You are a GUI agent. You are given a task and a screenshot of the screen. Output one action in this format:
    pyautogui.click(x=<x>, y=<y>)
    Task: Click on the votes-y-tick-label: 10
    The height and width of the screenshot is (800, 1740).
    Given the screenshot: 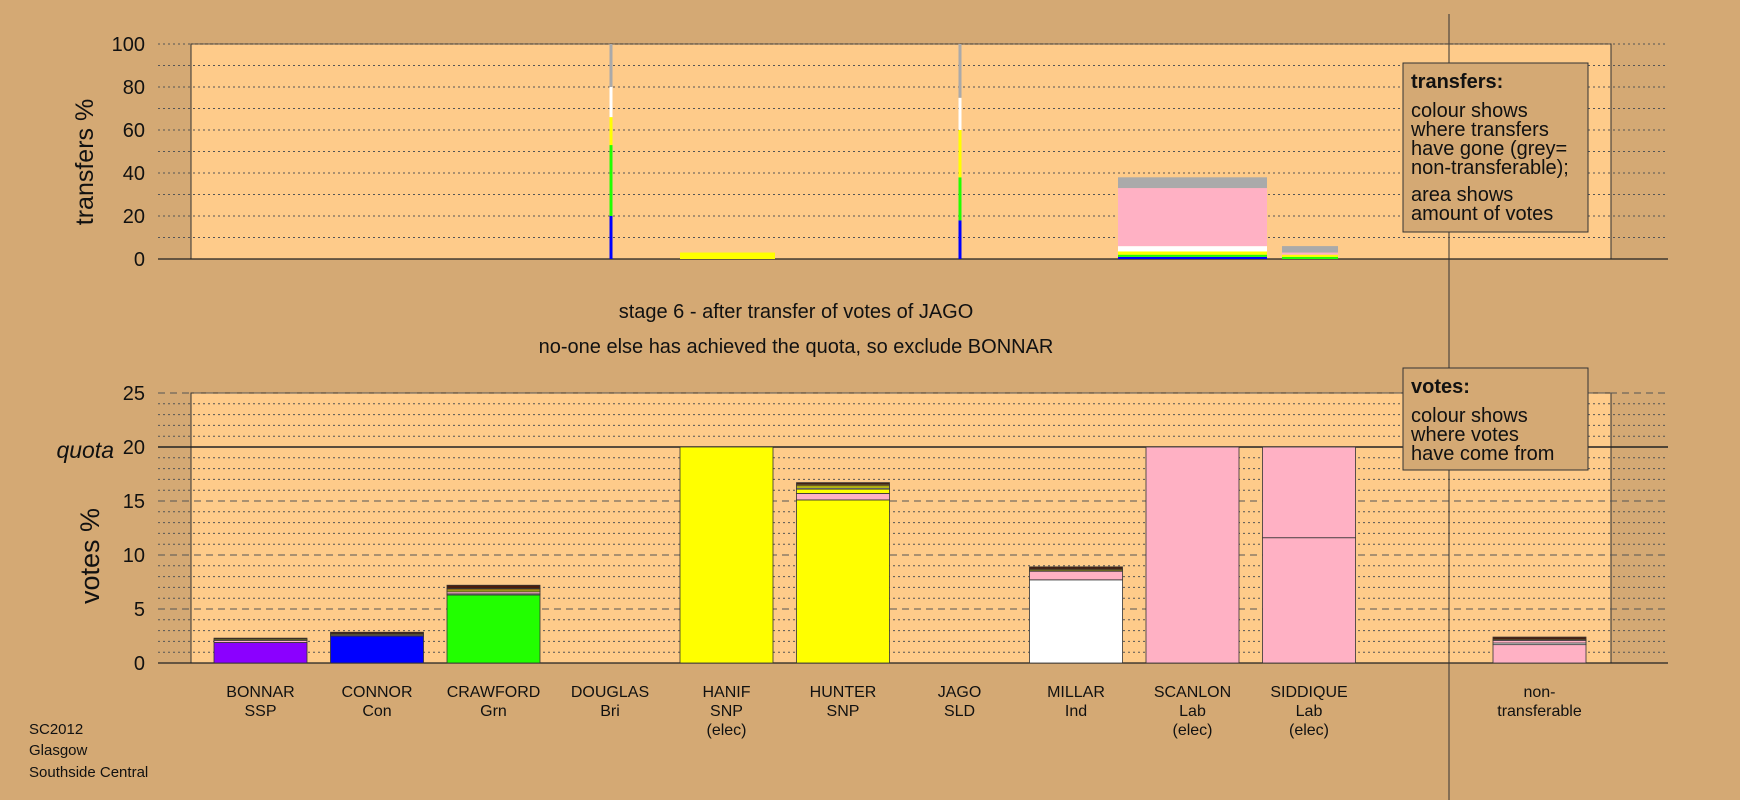 What is the action you would take?
    pyautogui.click(x=134, y=556)
    